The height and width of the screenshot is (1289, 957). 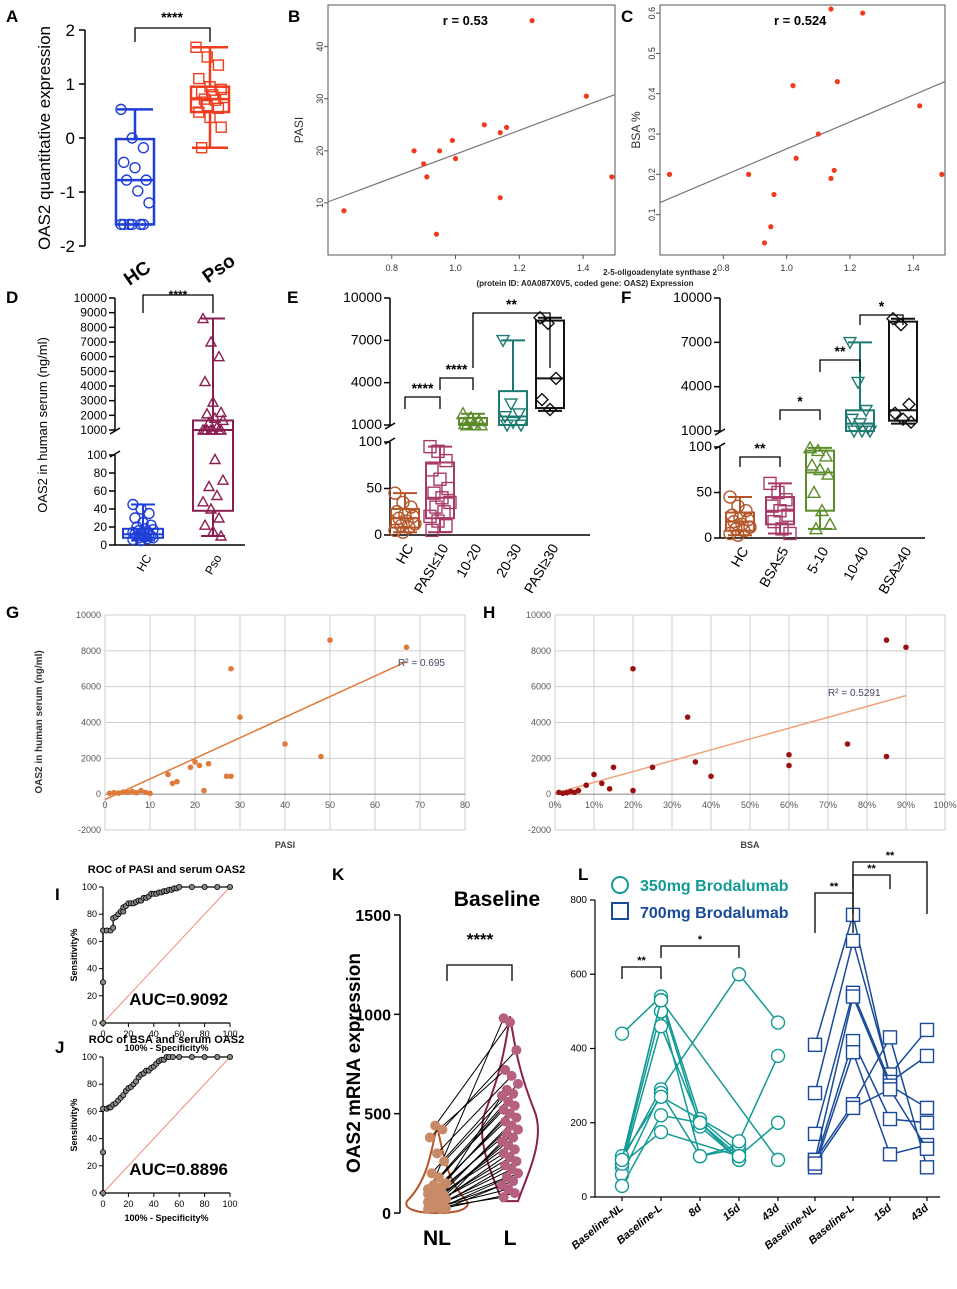 What do you see at coordinates (354, 1063) in the screenshot?
I see `k-y-axis-label: OAS2 mRNA expression` at bounding box center [354, 1063].